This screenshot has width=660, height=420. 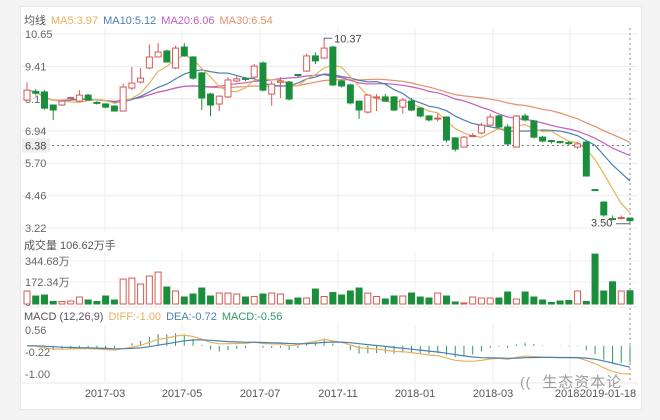 I want to click on low-annotation-line, so click(x=623, y=222).